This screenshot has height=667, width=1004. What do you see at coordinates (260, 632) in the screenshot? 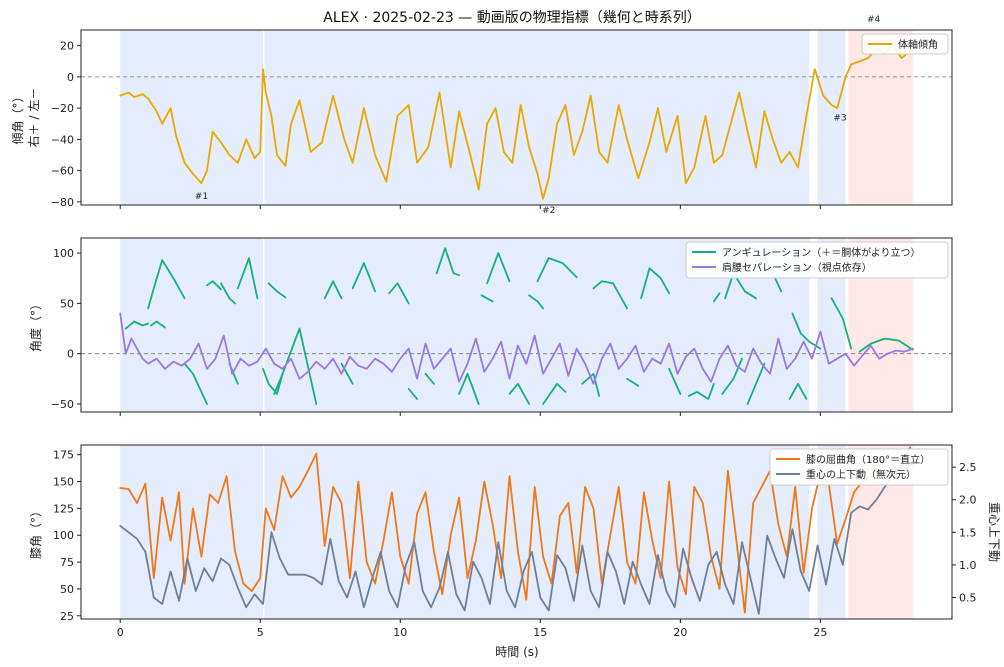
I see `x-tick-label: 5` at bounding box center [260, 632].